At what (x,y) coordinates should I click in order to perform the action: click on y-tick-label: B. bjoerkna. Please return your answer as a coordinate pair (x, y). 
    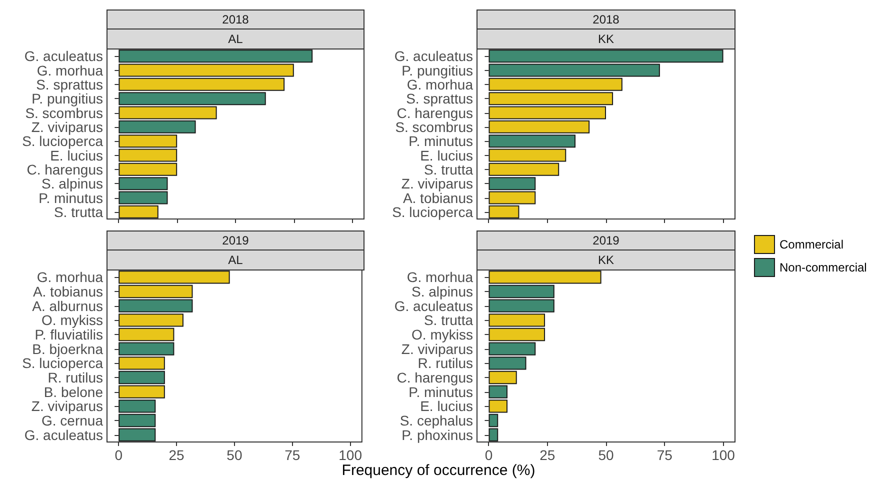
    Looking at the image, I should click on (68, 348).